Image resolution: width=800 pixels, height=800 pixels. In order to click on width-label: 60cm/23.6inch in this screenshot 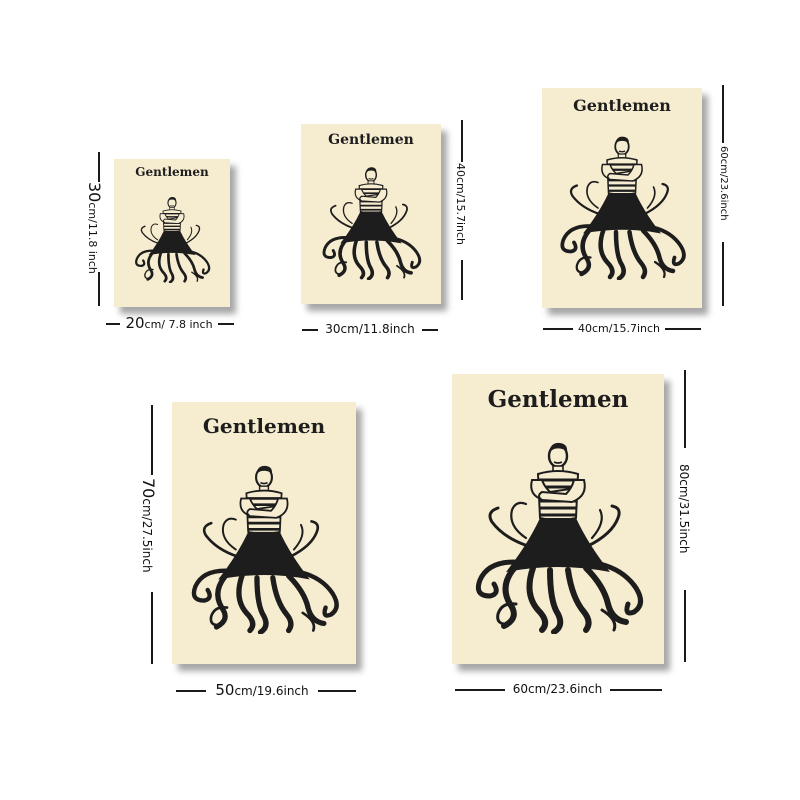, I will do `click(557, 689)`.